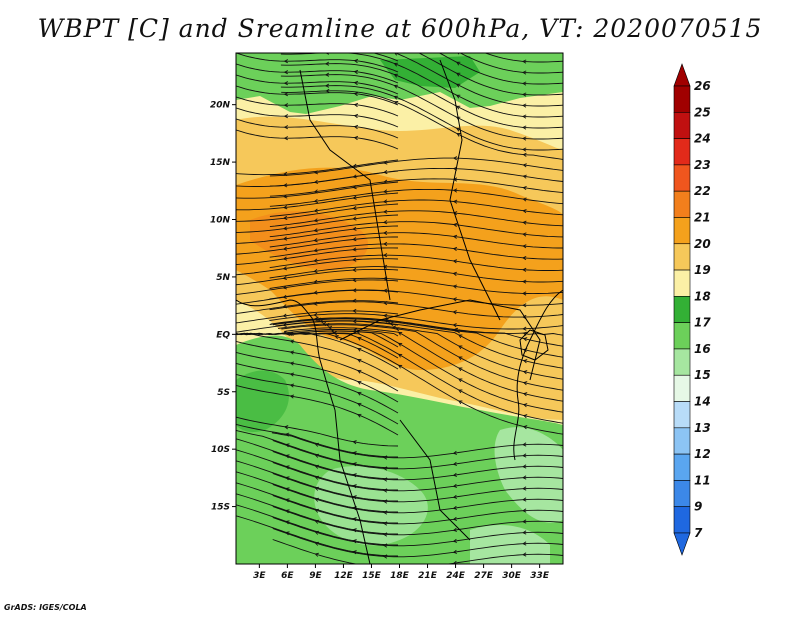 Image resolution: width=800 pixels, height=618 pixels. I want to click on colorbar-label: 20, so click(702, 244).